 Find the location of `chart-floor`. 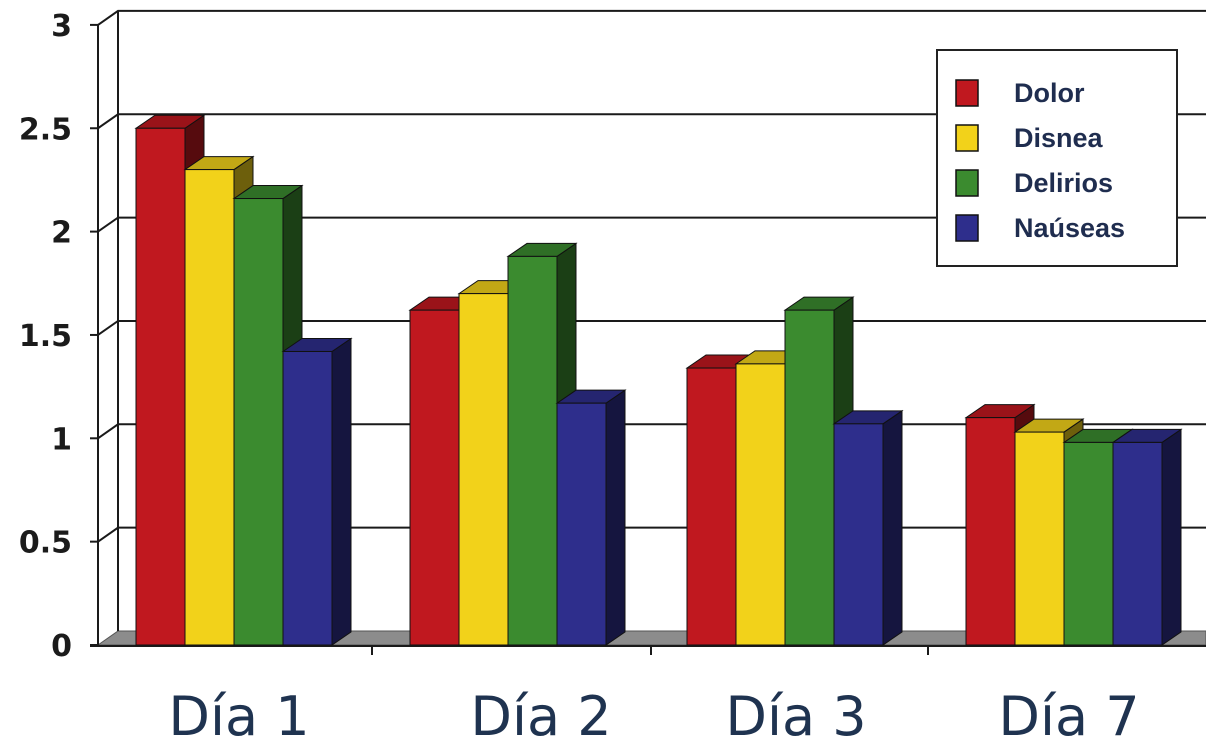

chart-floor is located at coordinates (648, 642).